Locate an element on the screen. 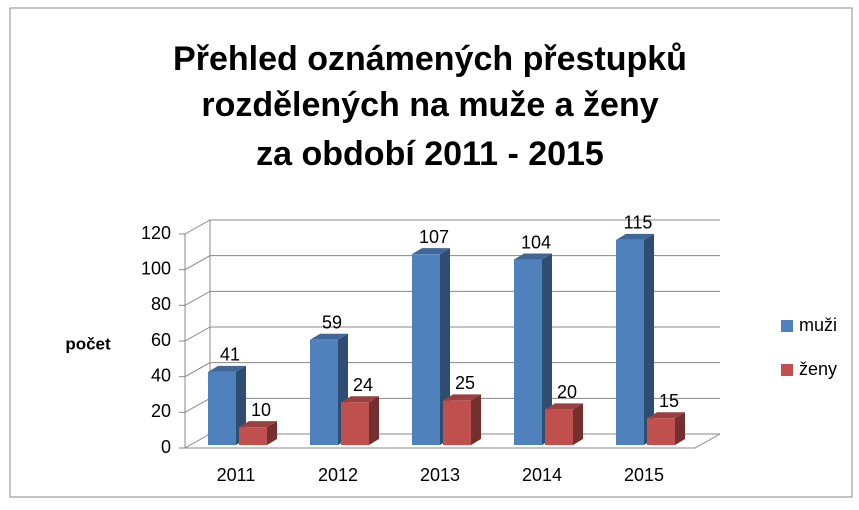  x-tick-label: 2012 is located at coordinates (338, 475).